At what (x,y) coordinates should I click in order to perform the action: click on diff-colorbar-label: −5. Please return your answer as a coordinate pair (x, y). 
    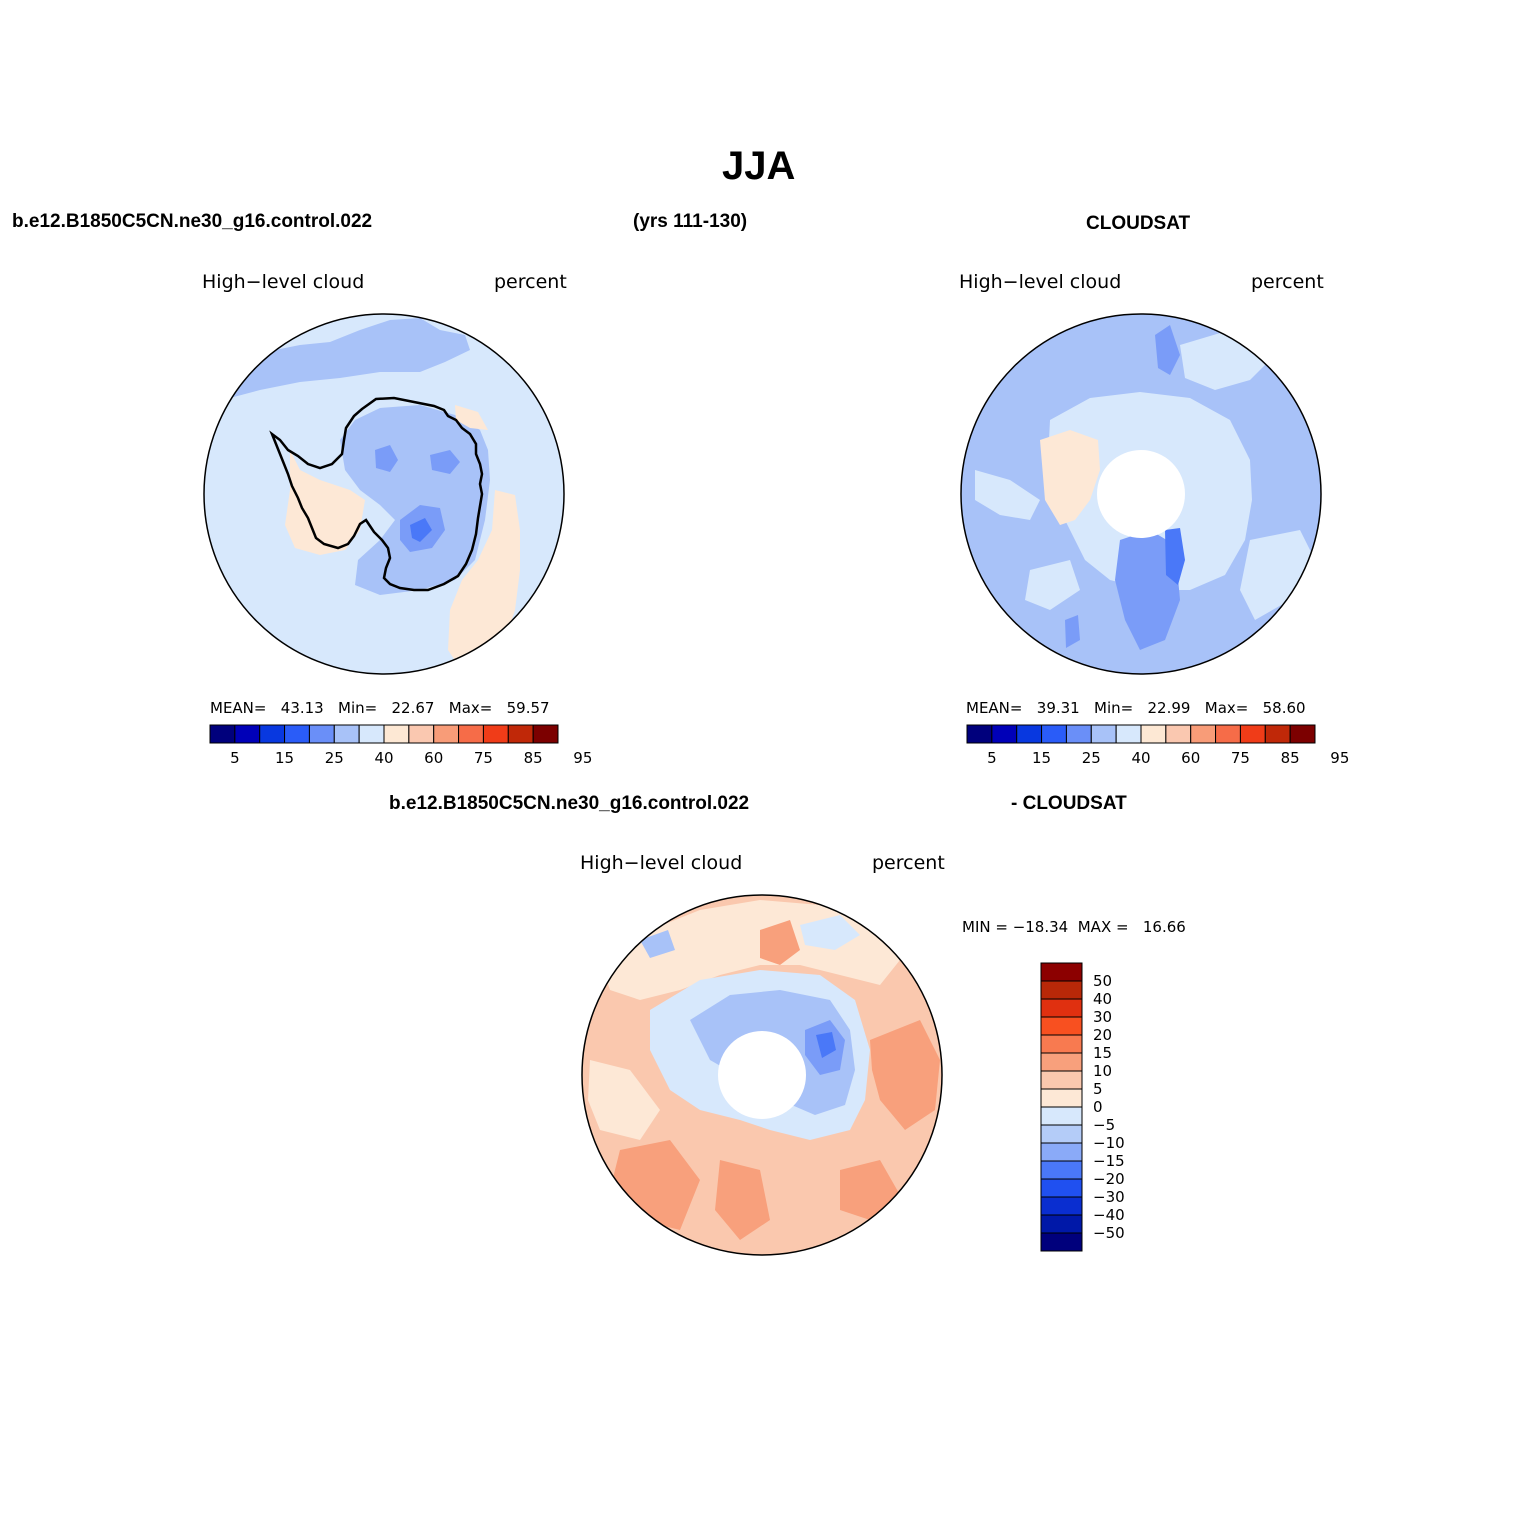
    Looking at the image, I should click on (1104, 1125).